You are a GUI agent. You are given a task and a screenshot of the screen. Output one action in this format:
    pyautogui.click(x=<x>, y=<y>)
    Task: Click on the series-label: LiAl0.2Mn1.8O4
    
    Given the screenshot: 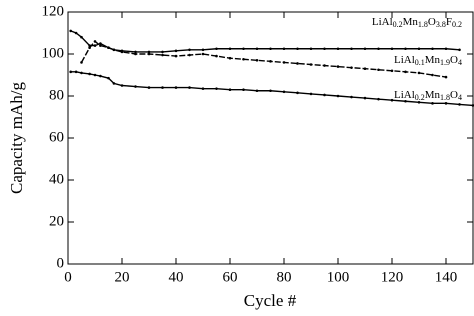 What is the action you would take?
    pyautogui.click(x=428, y=95)
    